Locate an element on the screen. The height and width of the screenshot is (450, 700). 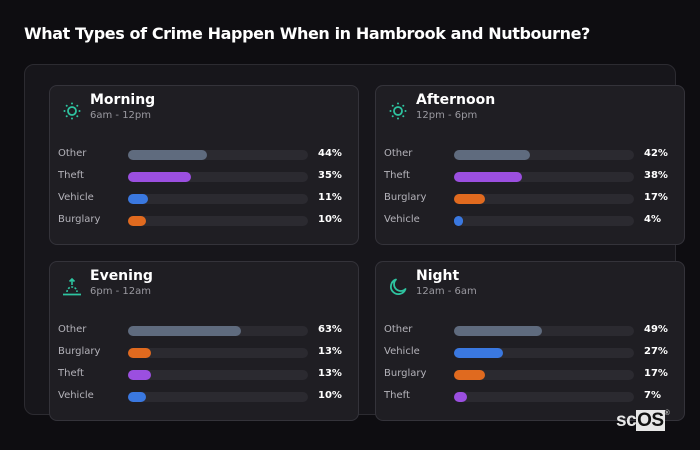
bar-row-other: Other 49% is located at coordinates (534, 333).